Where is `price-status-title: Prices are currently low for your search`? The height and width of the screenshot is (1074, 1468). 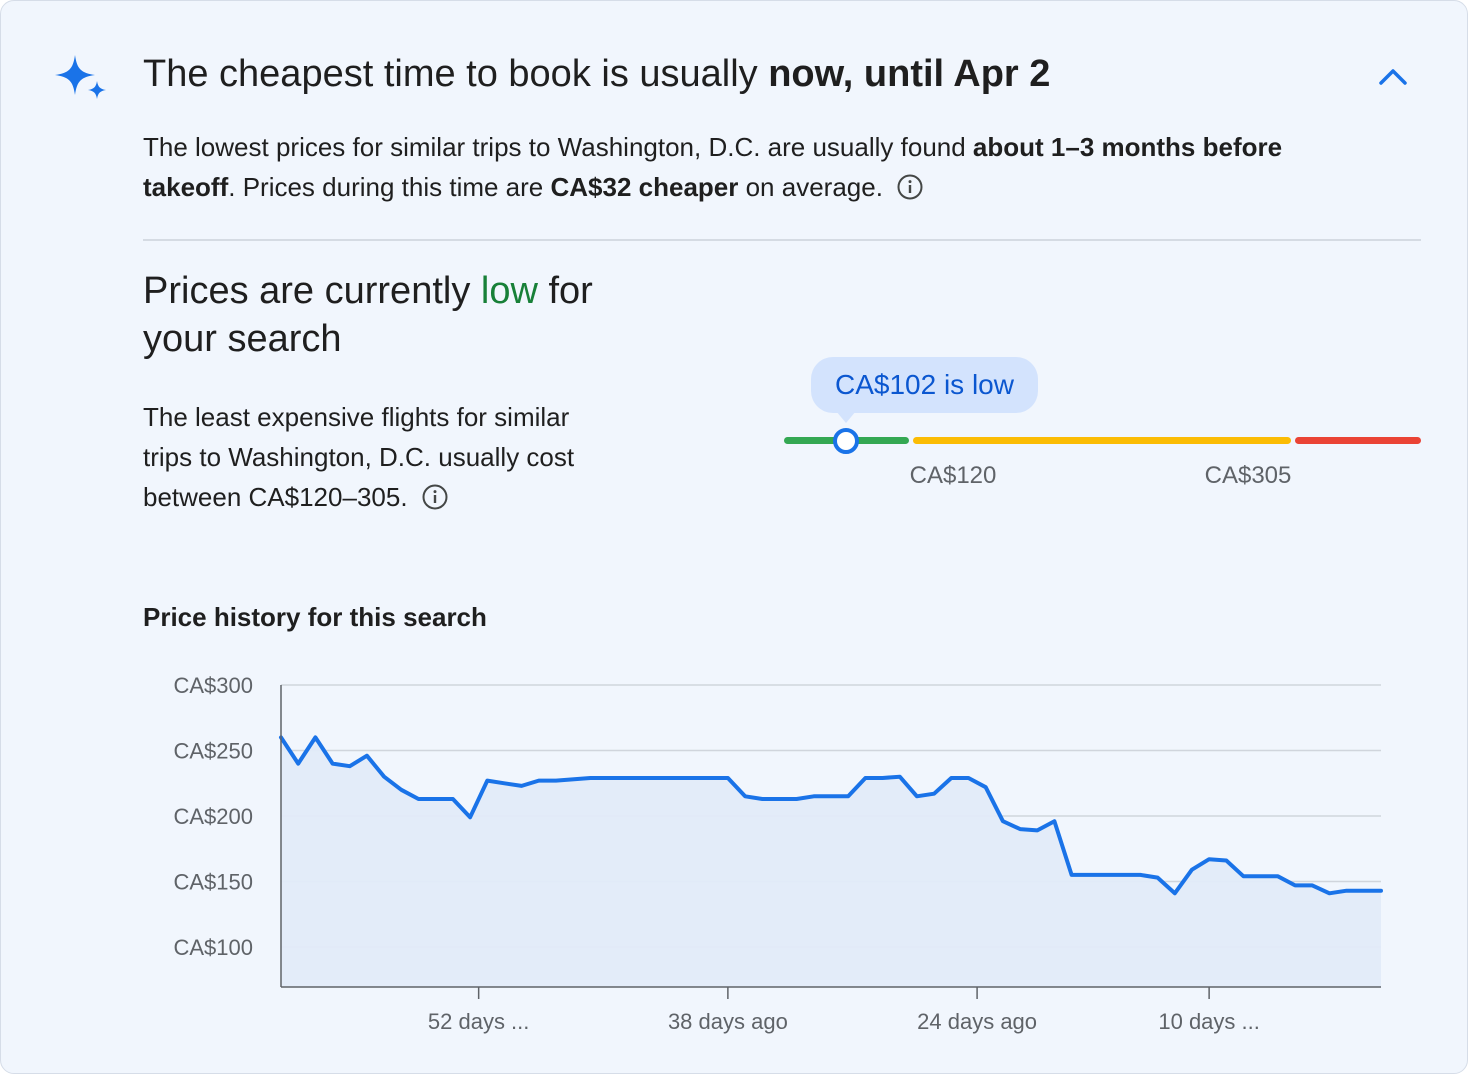
price-status-title: Prices are currently low for your search is located at coordinates (403, 315).